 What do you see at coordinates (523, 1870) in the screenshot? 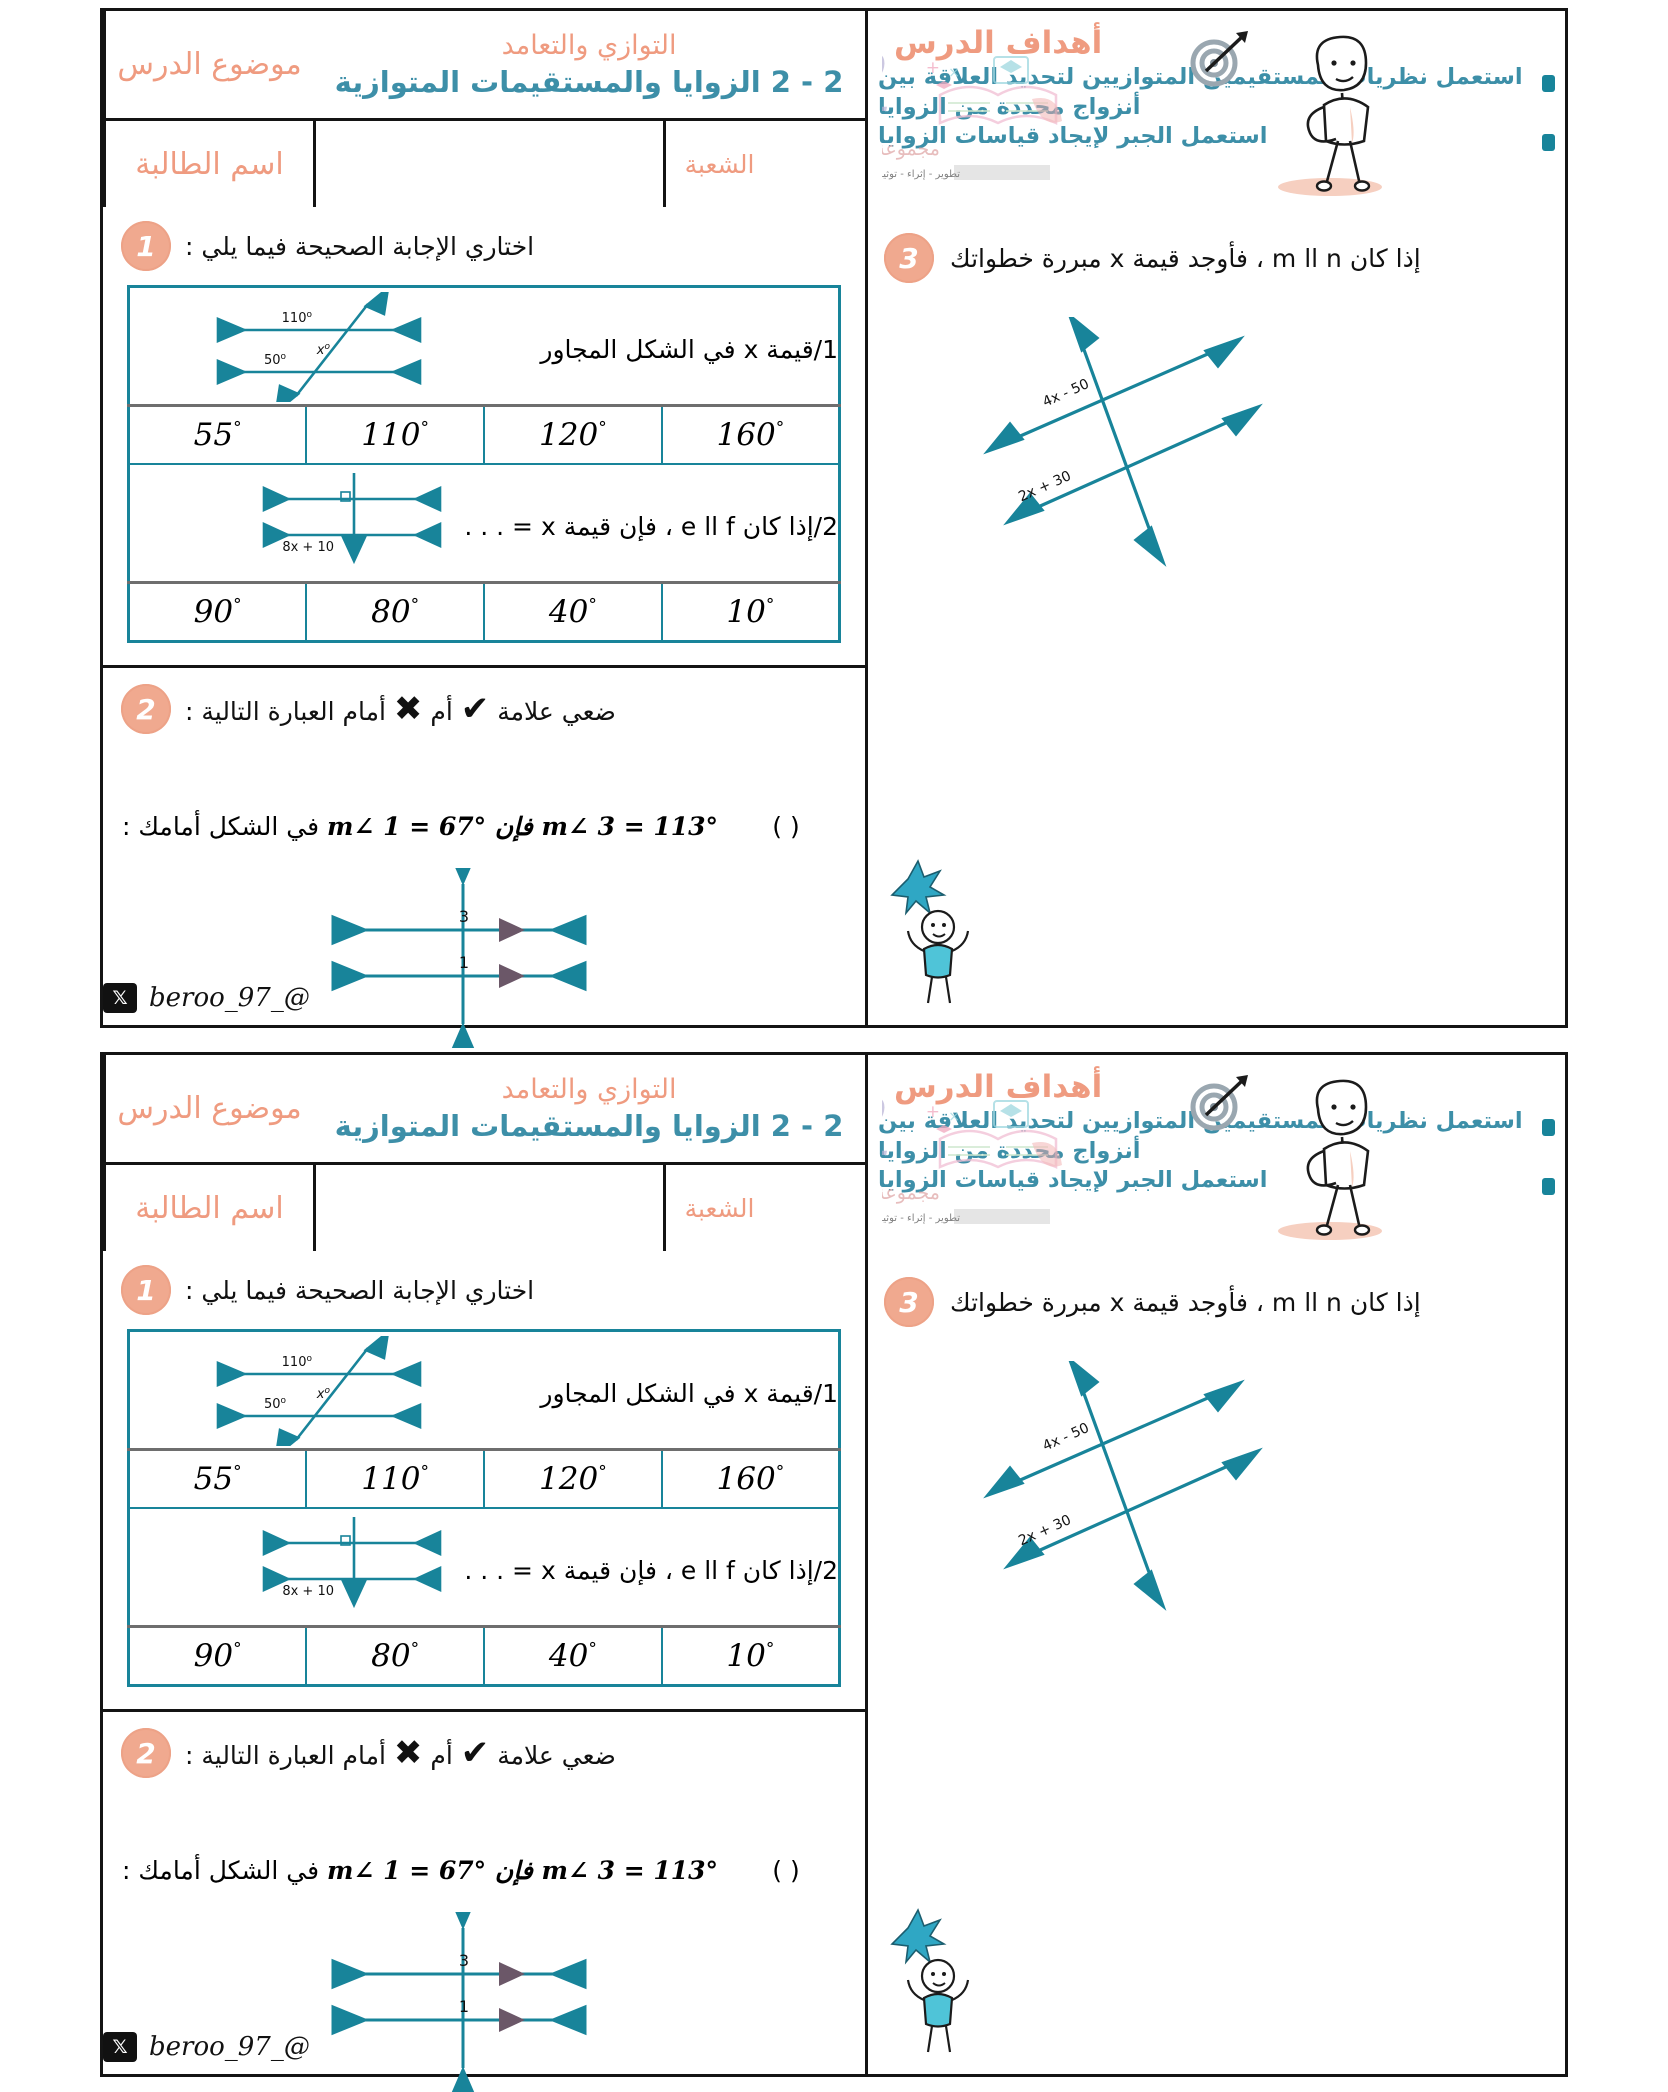
I see `statement-math: m∠ 3 = 113° فإن m∠ 1 = 67°` at bounding box center [523, 1870].